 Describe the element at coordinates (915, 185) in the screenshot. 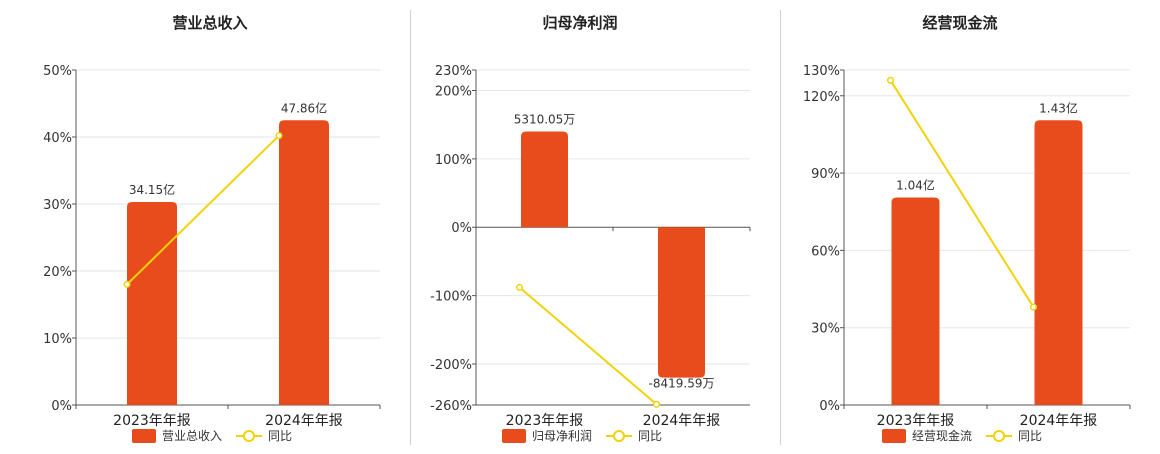

I see `bar-data-label: 1.04亿` at that location.